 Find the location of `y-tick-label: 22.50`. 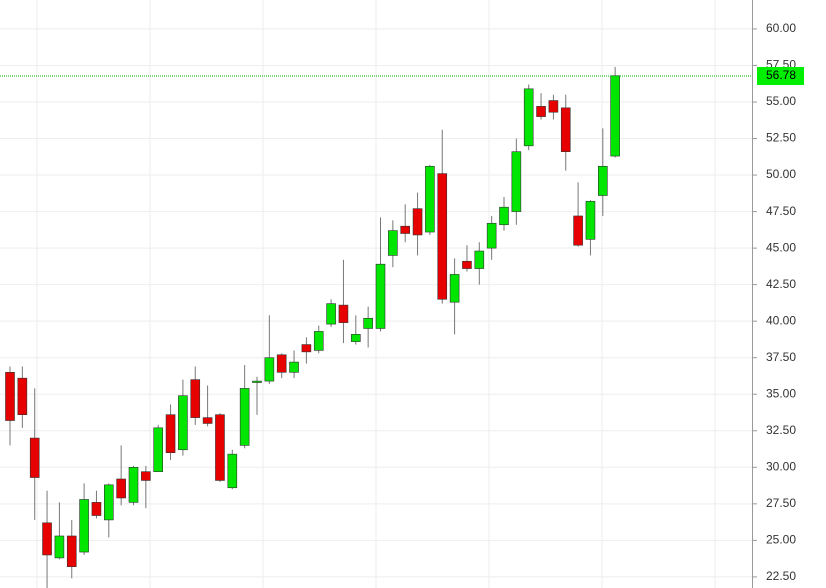

y-tick-label: 22.50 is located at coordinates (781, 576).